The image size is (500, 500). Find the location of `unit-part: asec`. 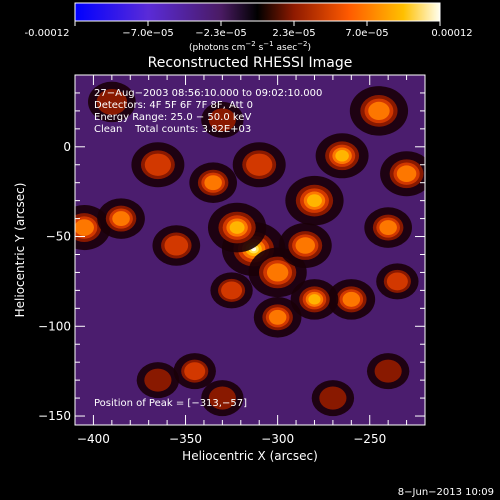

unit-part: asec is located at coordinates (285, 48).